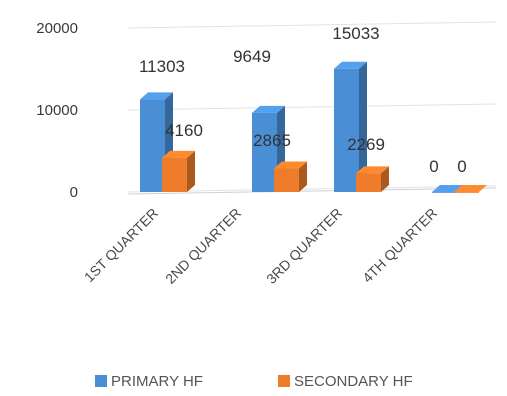 The width and height of the screenshot is (507, 396). I want to click on data-label: 11303, so click(162, 66).